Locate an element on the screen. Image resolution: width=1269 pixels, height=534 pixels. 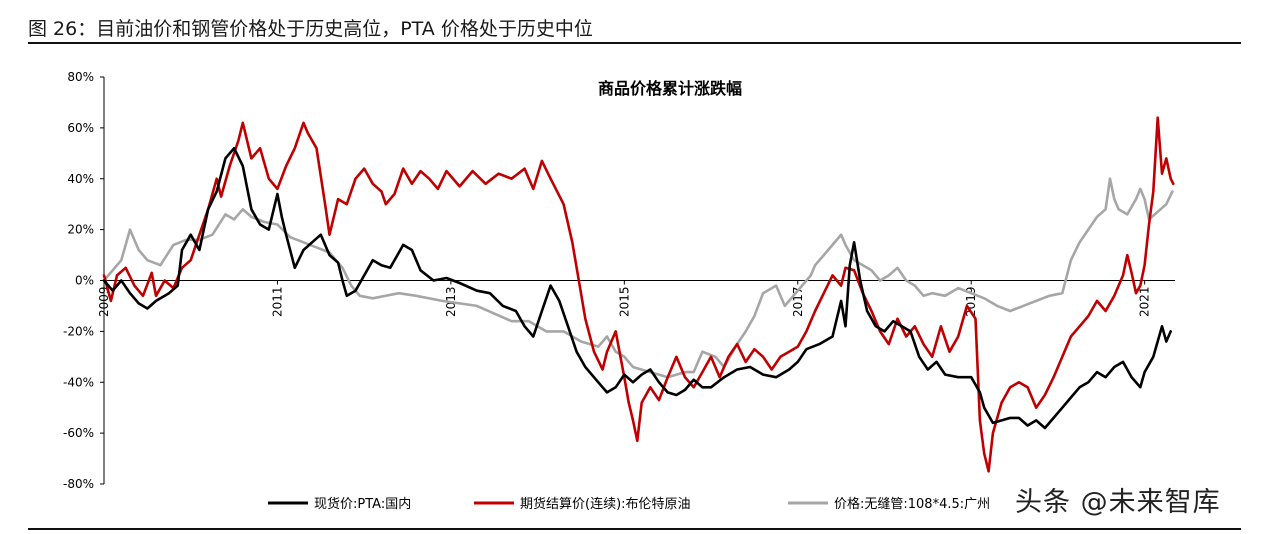
top-rule is located at coordinates (634, 43).